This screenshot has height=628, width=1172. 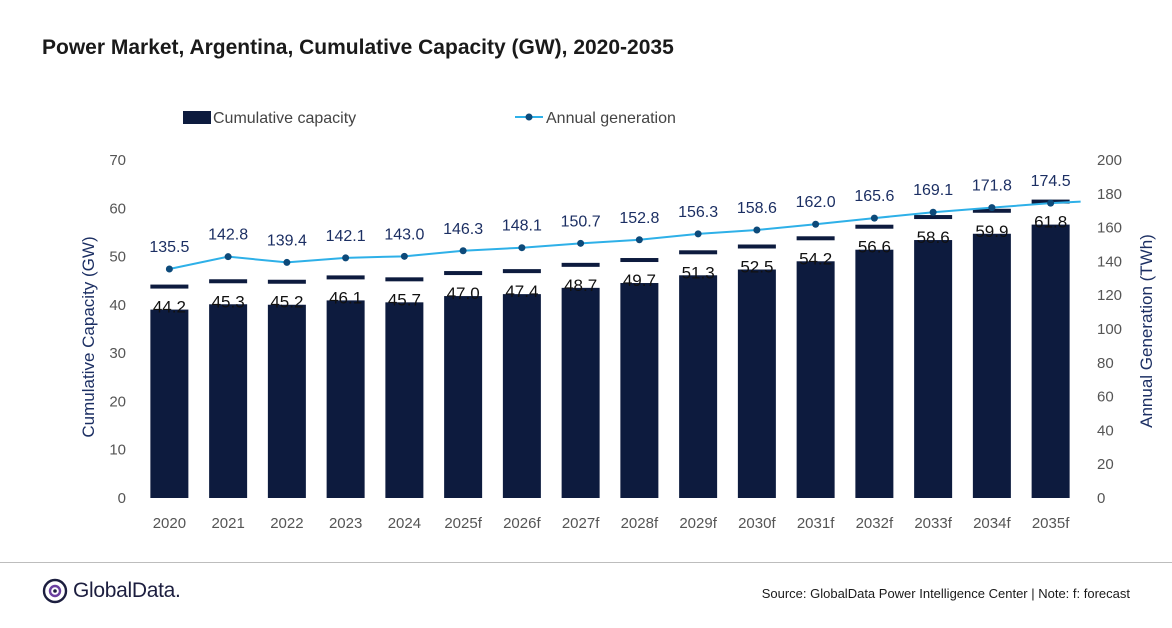 I want to click on line-value-label: 139.4, so click(x=287, y=240).